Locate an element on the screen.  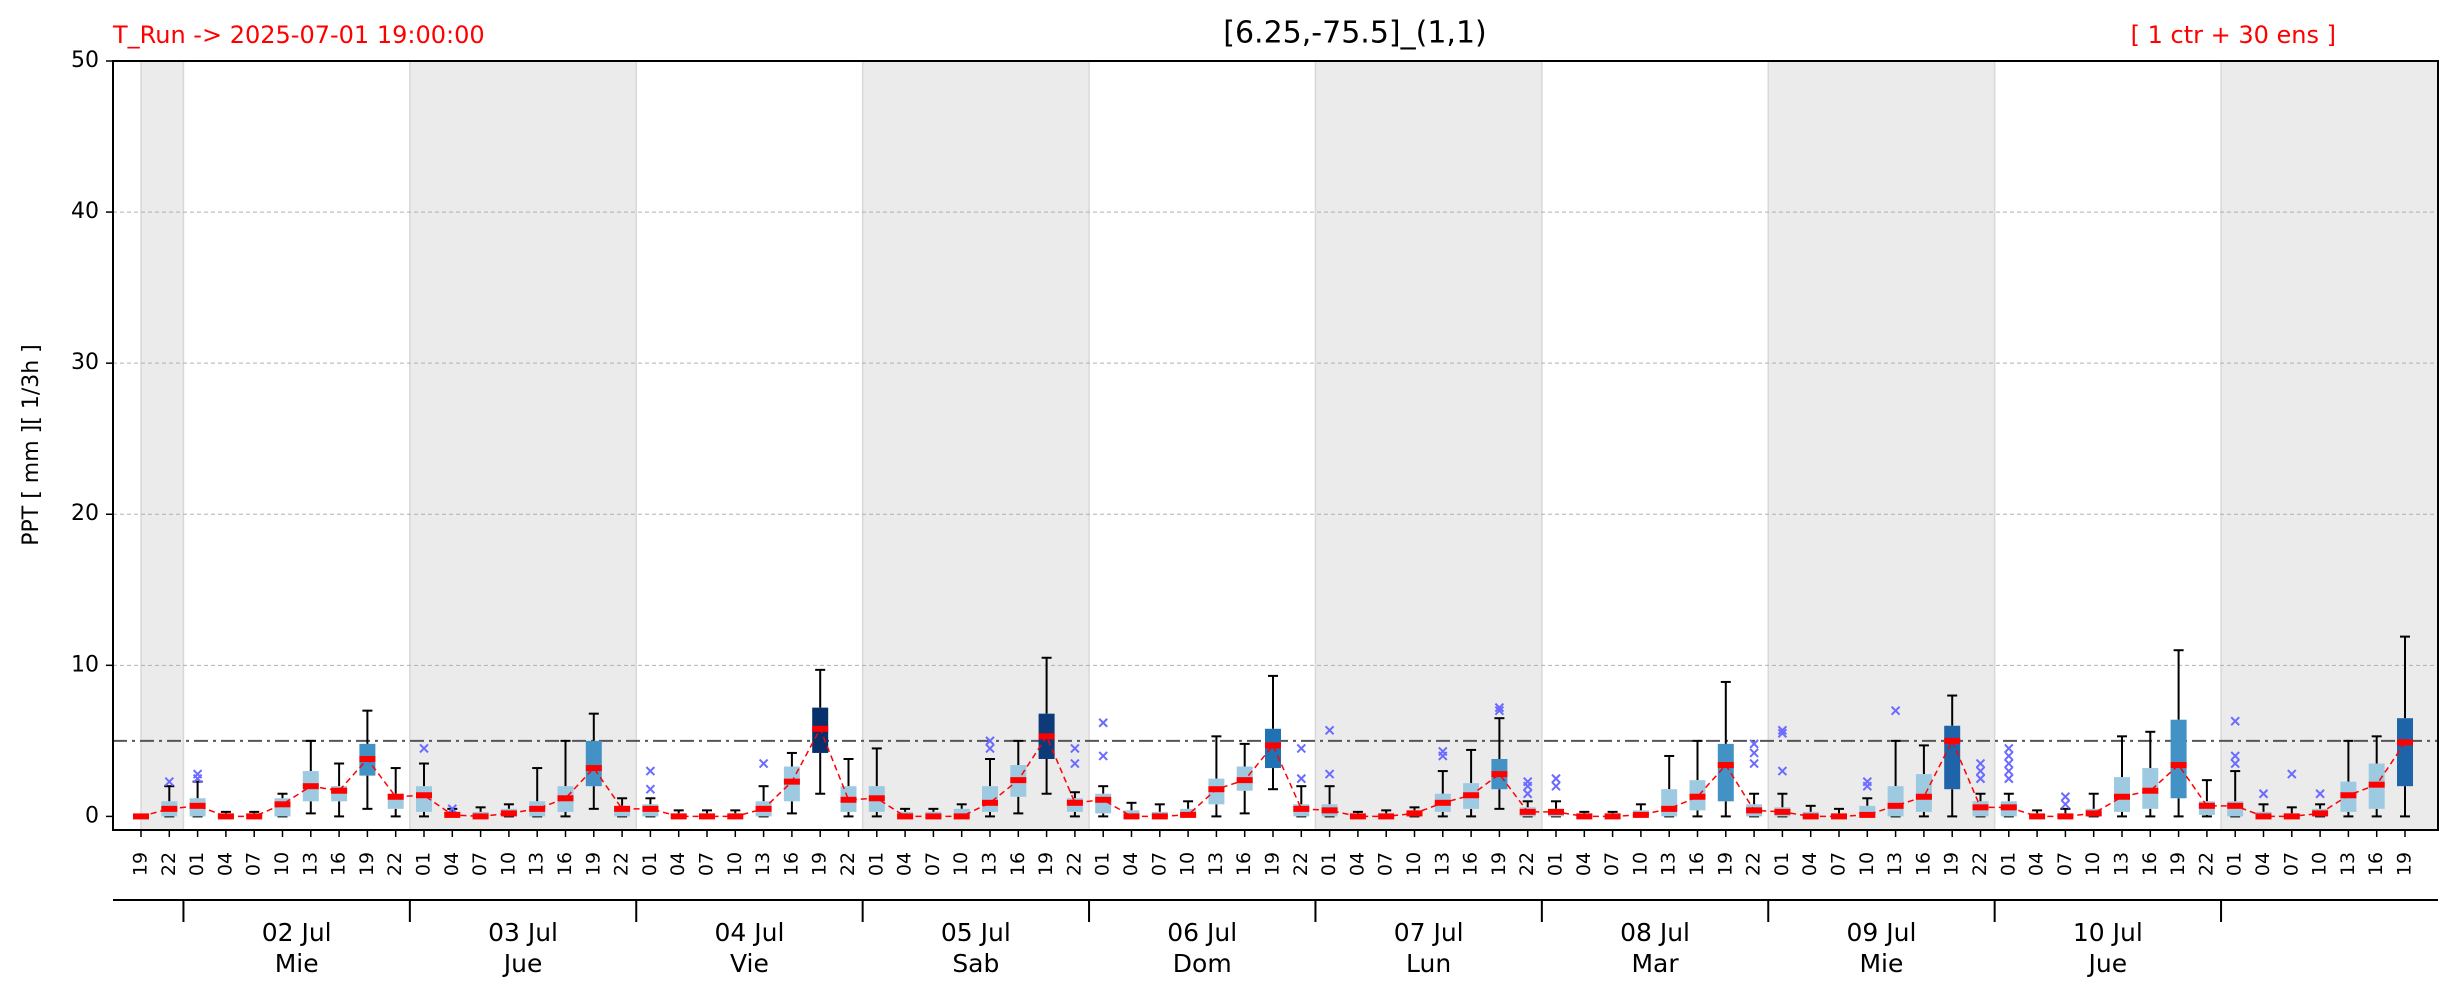
day-weekday-label: Vie is located at coordinates (749, 963).